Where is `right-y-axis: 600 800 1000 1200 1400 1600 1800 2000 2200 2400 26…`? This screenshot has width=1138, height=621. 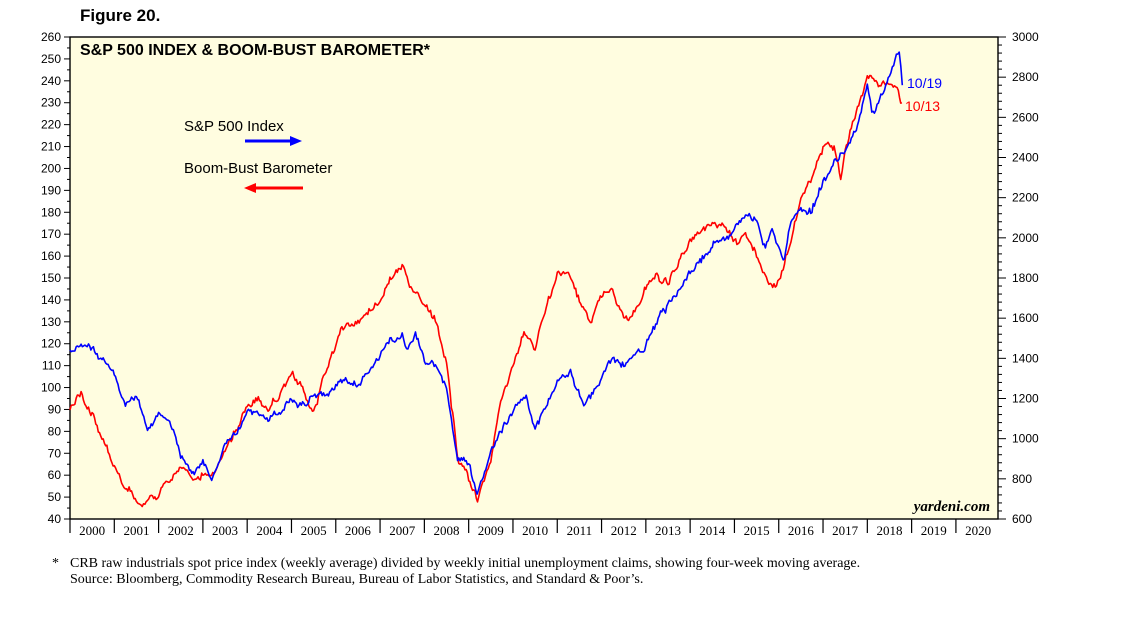 right-y-axis: 600 800 1000 1200 1400 1600 1800 2000 2200 2400 26… is located at coordinates (1018, 278).